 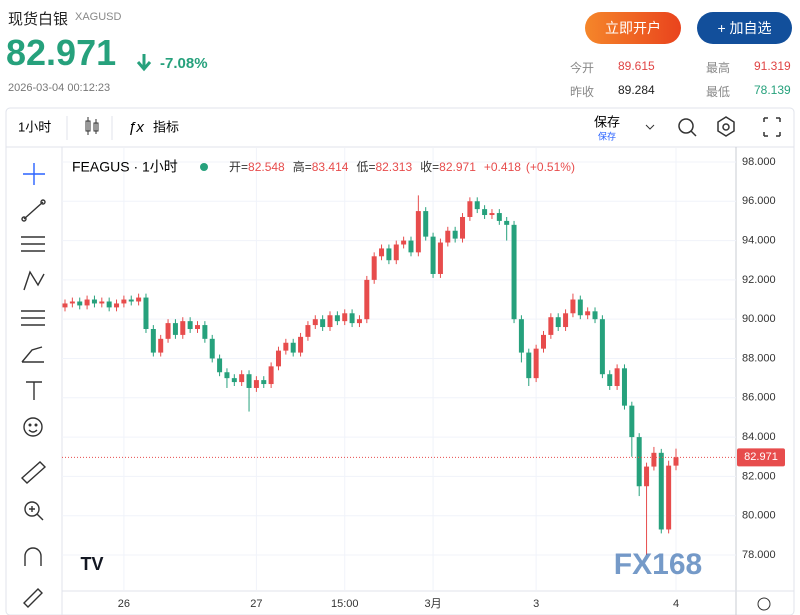 What do you see at coordinates (92, 126) in the screenshot?
I see `candle-icon` at bounding box center [92, 126].